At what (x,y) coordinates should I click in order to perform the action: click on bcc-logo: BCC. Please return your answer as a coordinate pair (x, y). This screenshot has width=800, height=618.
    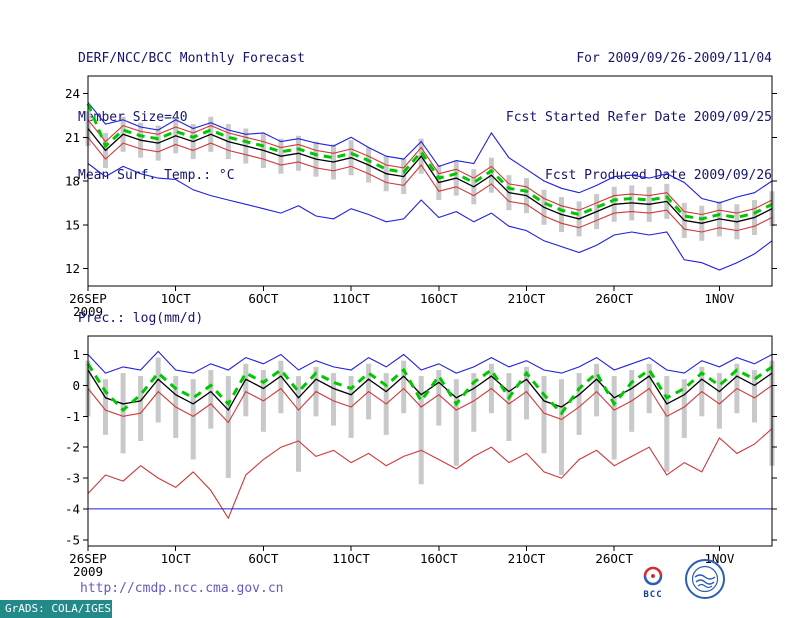
    Looking at the image, I should click on (653, 582).